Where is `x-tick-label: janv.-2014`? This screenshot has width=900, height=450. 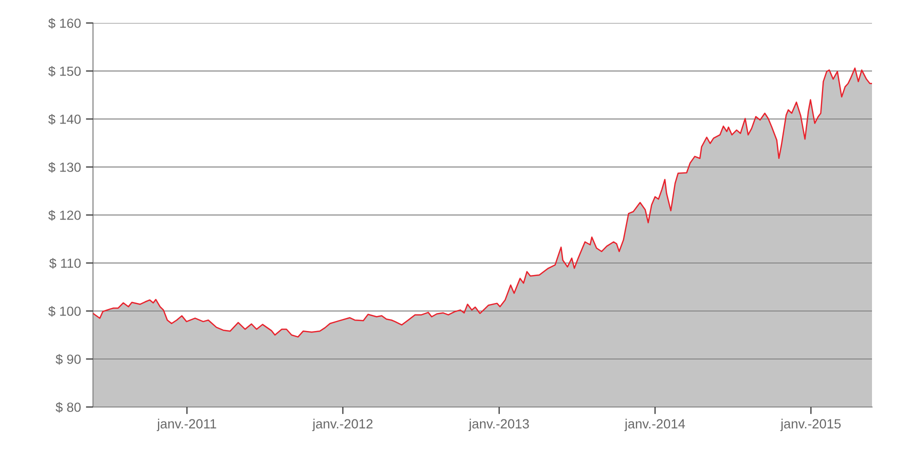
x-tick-label: janv.-2014 is located at coordinates (654, 425).